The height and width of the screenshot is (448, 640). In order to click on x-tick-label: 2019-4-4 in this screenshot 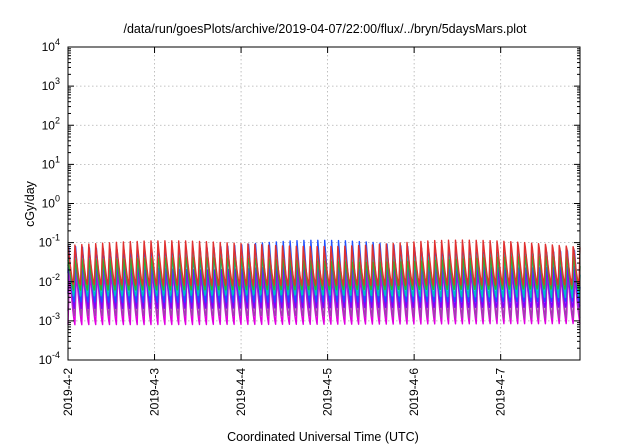, I will do `click(241, 392)`.